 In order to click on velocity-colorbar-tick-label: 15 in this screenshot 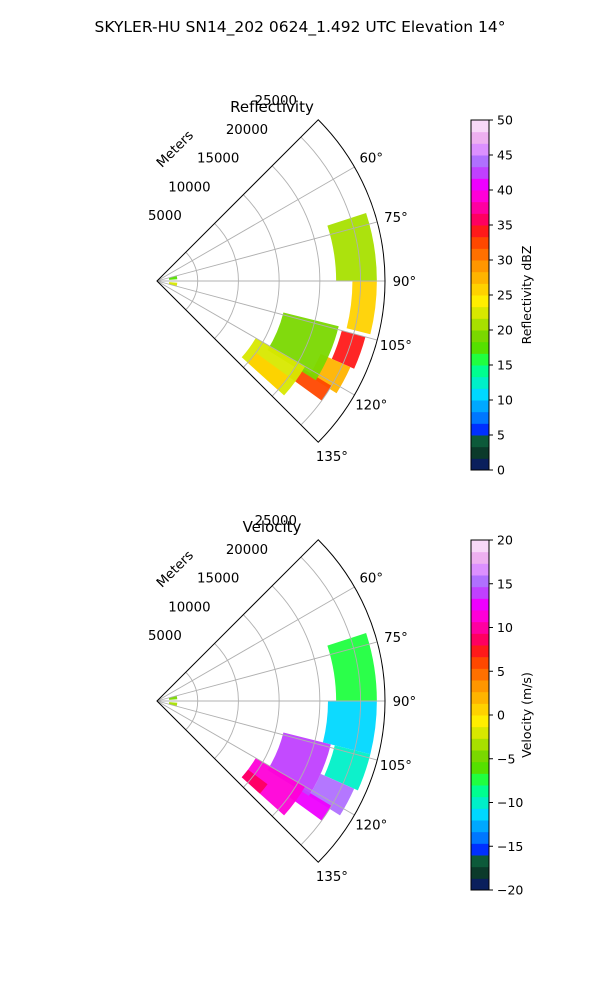, I will do `click(505, 583)`.